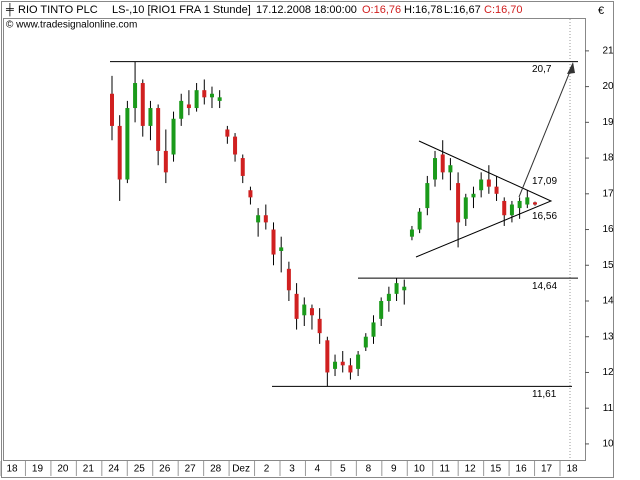  What do you see at coordinates (542, 69) in the screenshot?
I see `level-label: 20,7` at bounding box center [542, 69].